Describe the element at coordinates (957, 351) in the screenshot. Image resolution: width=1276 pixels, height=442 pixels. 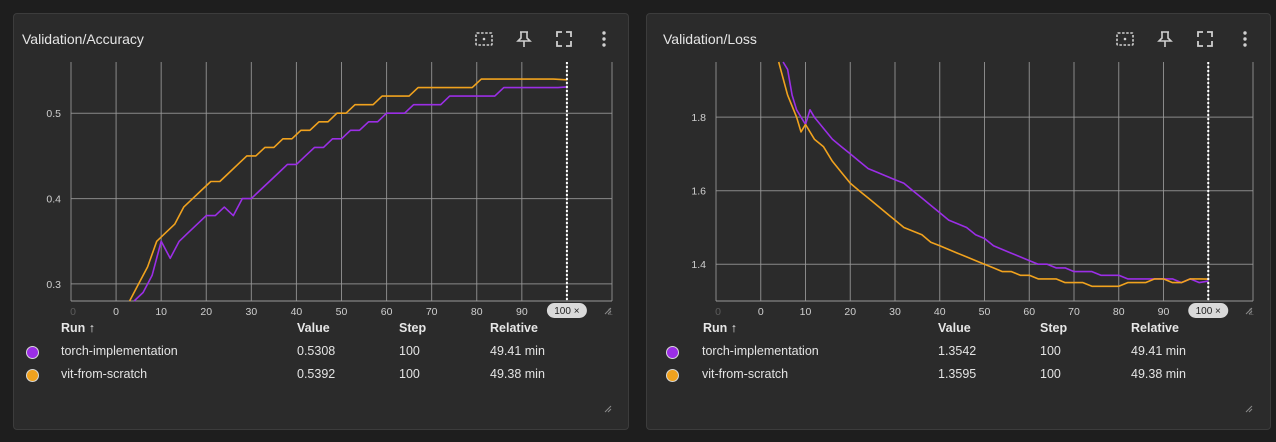
I see `run-value: 1.3542` at that location.